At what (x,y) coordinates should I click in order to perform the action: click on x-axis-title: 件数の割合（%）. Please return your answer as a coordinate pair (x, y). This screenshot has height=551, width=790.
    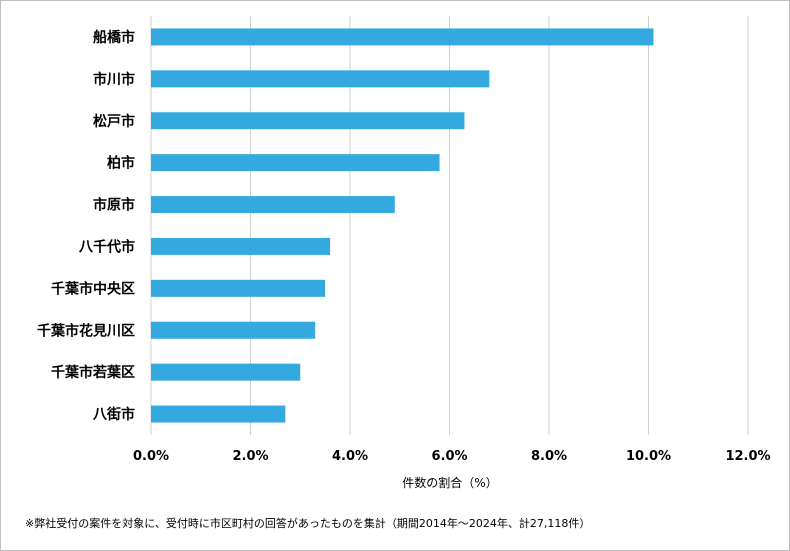
    Looking at the image, I should click on (449, 482).